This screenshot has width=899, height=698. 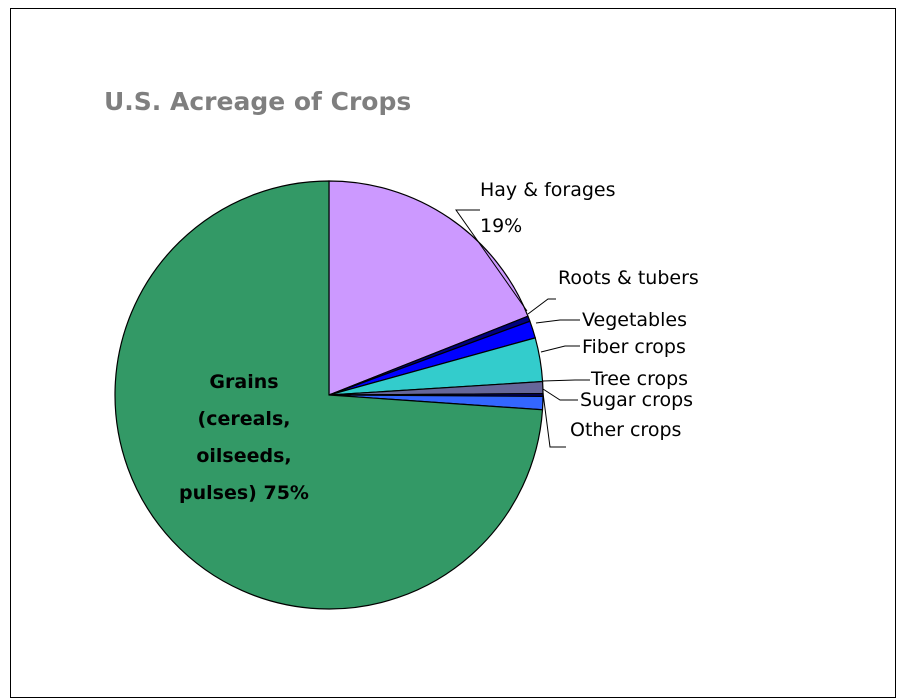 What do you see at coordinates (243, 382) in the screenshot?
I see `grains-label-line: Grains` at bounding box center [243, 382].